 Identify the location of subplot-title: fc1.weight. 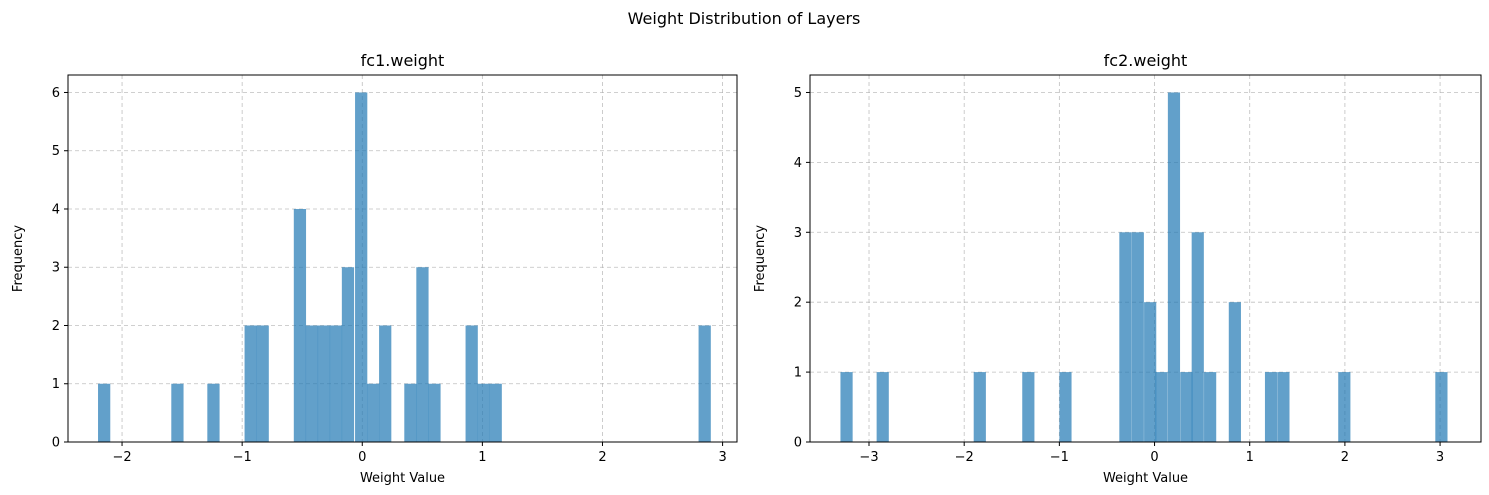
(403, 60).